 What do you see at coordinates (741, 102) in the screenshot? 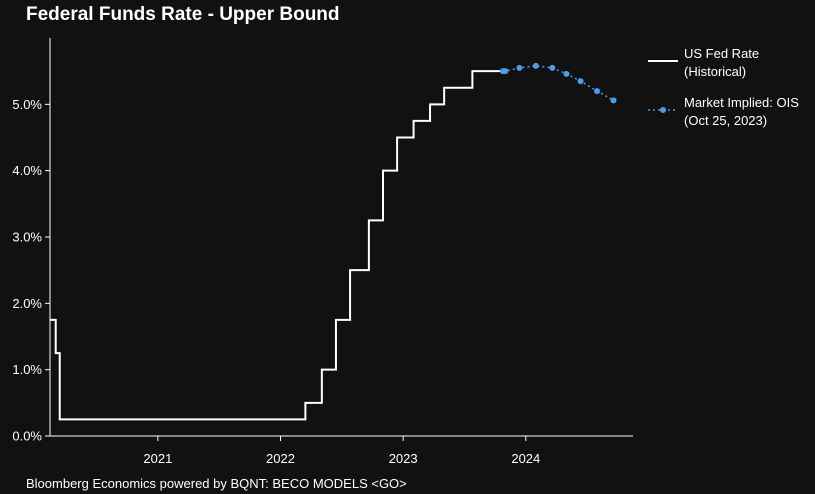
I see `legend-label: Market Implied: OIS` at bounding box center [741, 102].